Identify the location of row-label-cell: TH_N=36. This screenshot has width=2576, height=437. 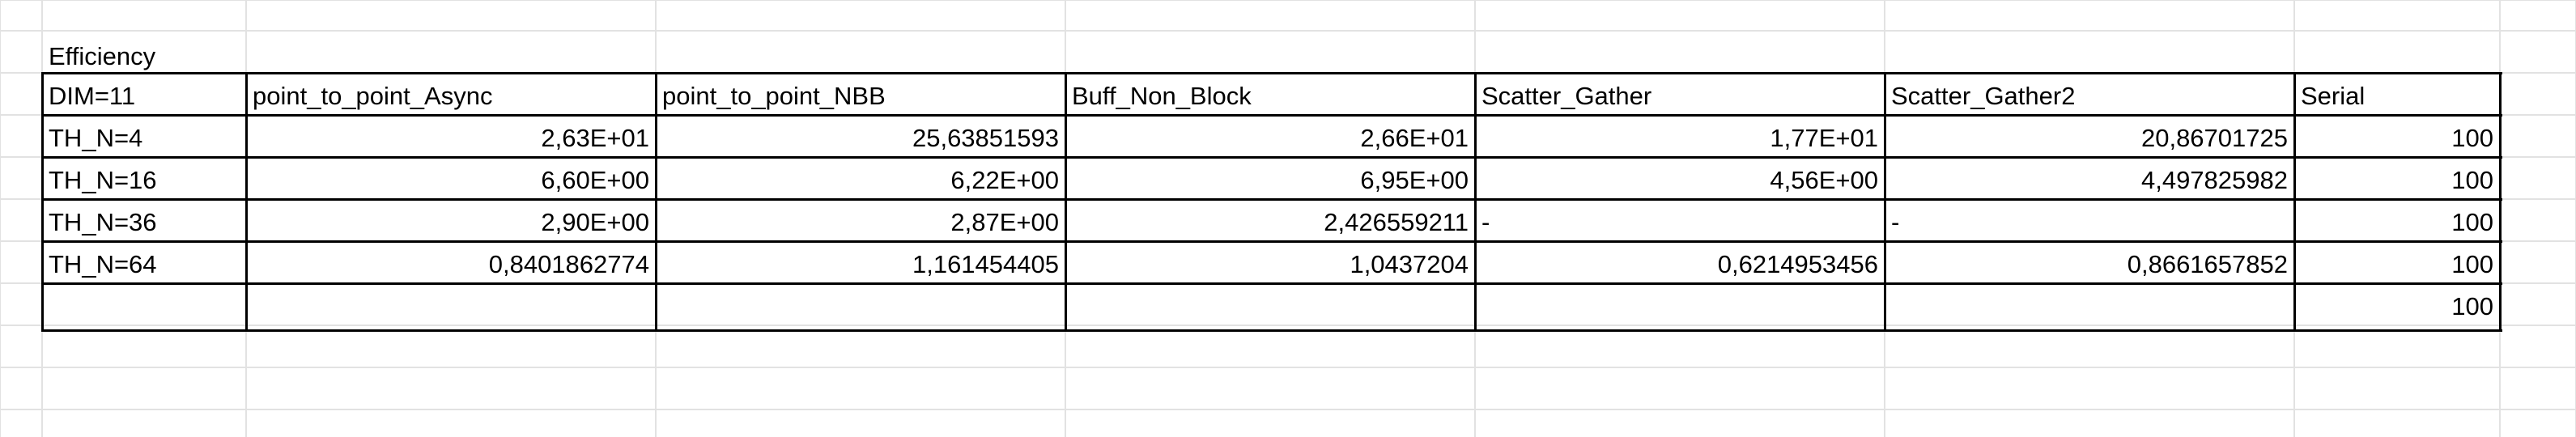
(103, 222).